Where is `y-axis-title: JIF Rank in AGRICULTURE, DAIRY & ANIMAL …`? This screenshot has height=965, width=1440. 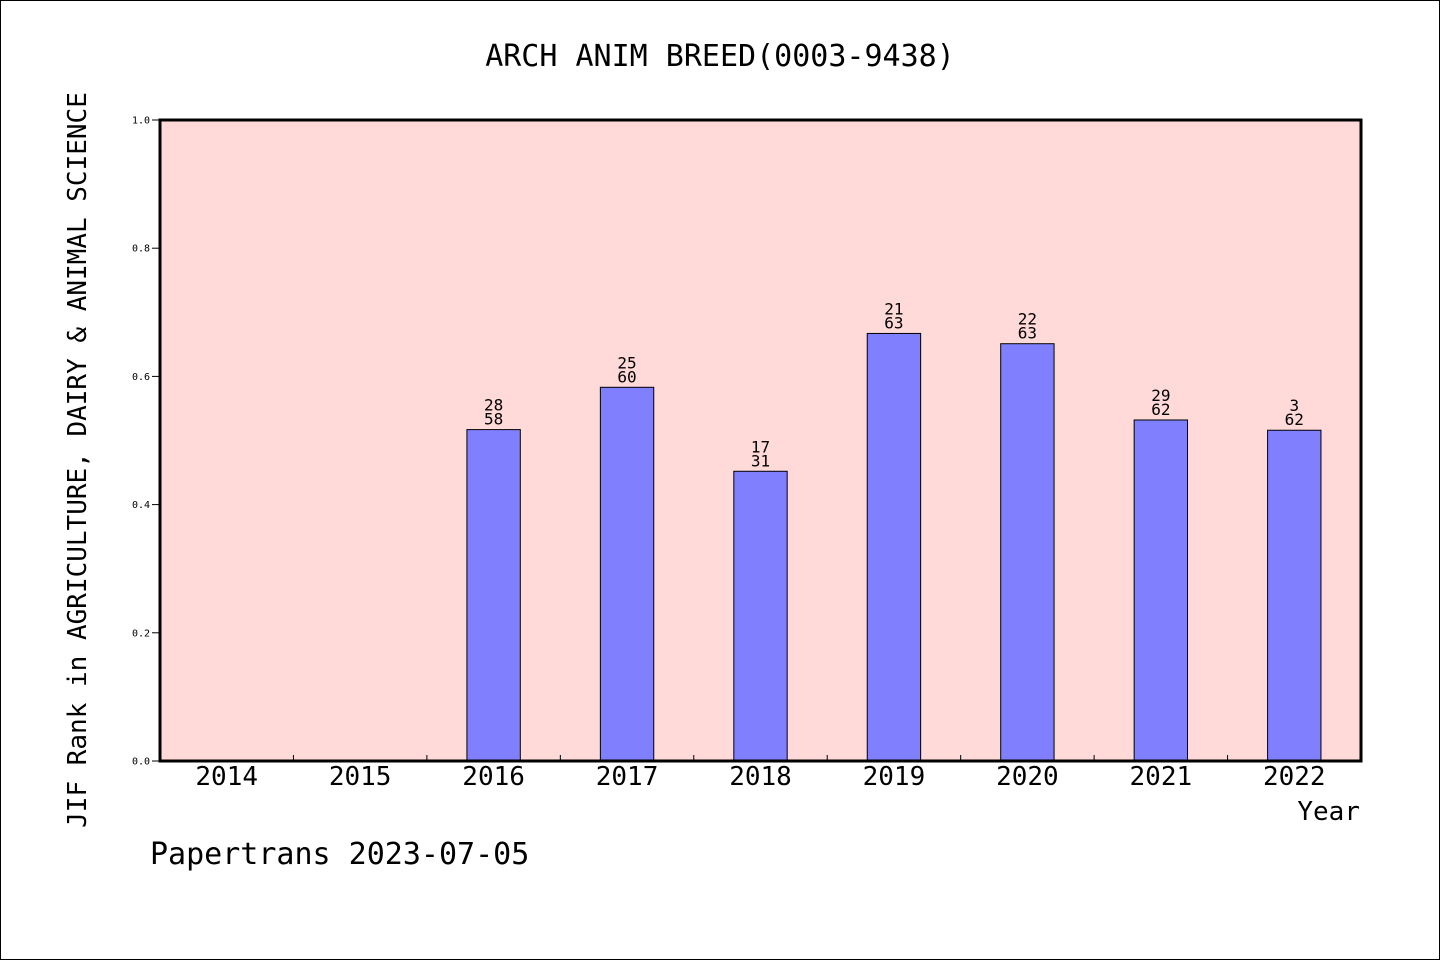
y-axis-title: JIF Rank in AGRICULTURE, DAIRY & ANIMAL … is located at coordinates (78, 460).